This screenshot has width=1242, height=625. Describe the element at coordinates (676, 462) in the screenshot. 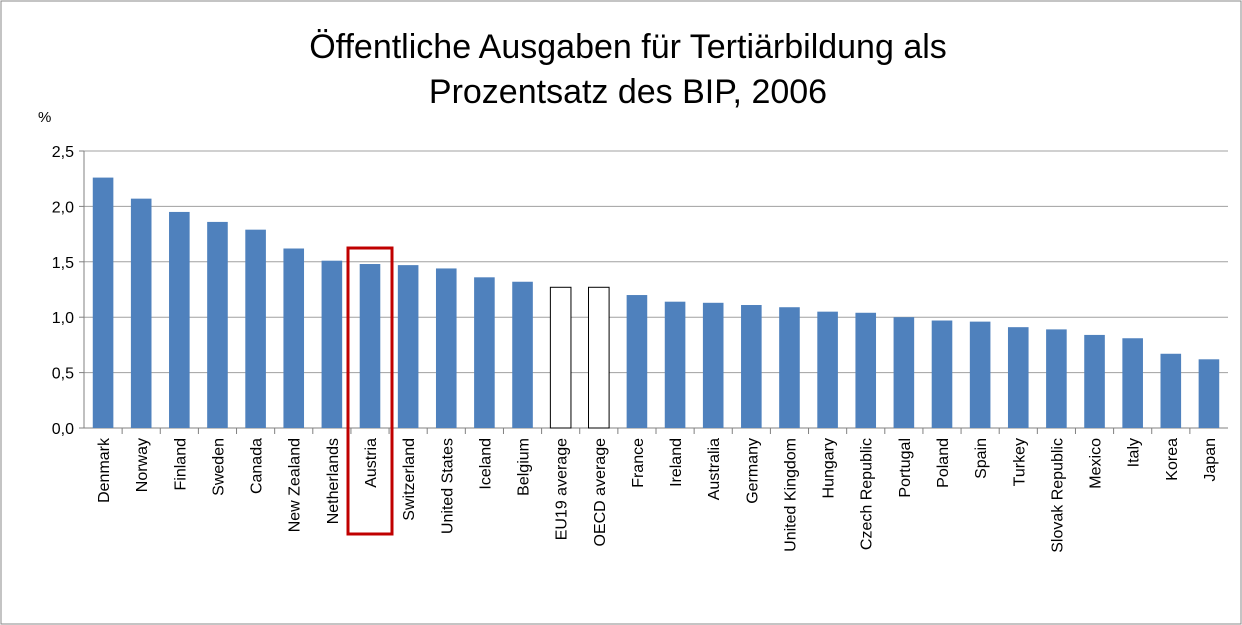

I see `x-tick-label: Ireland` at that location.